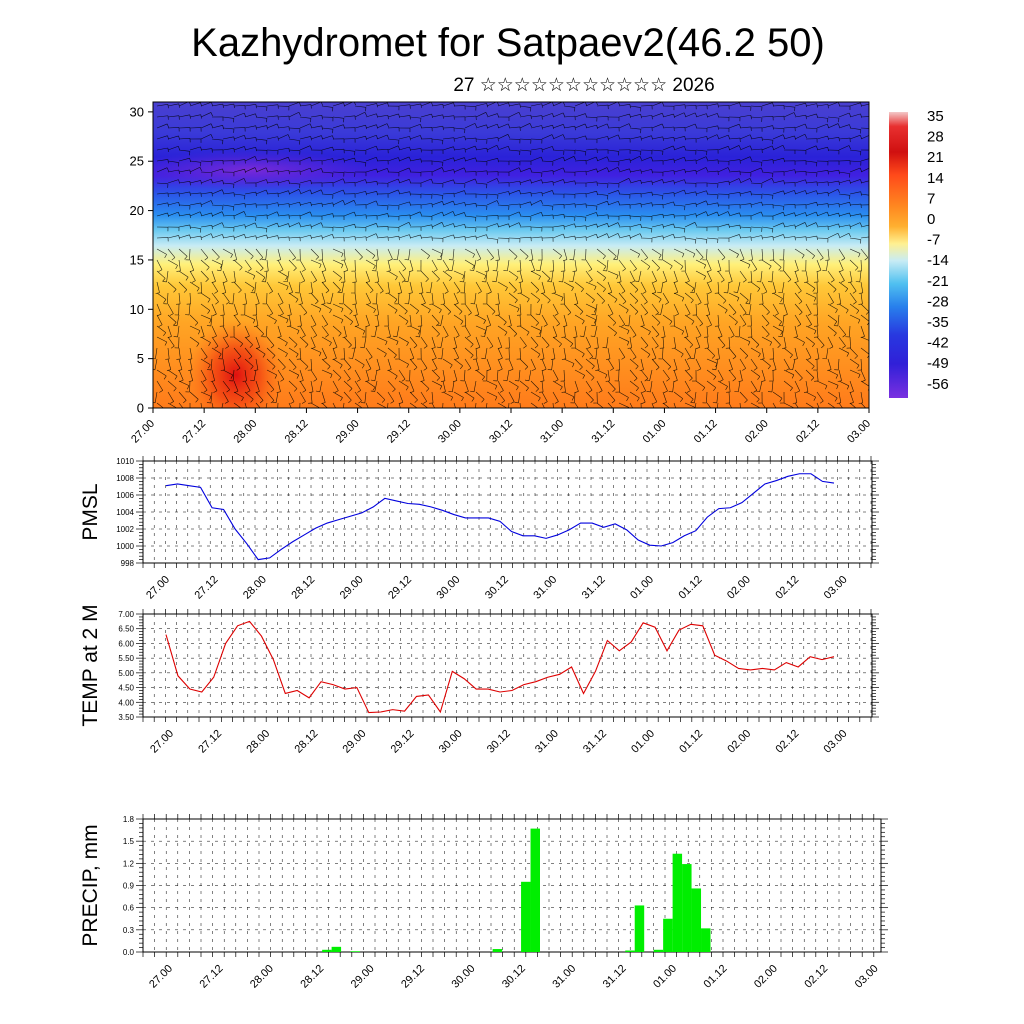 The image size is (1024, 1024). Describe the element at coordinates (126, 629) in the screenshot. I see `y-tick-label: 6.50` at that location.